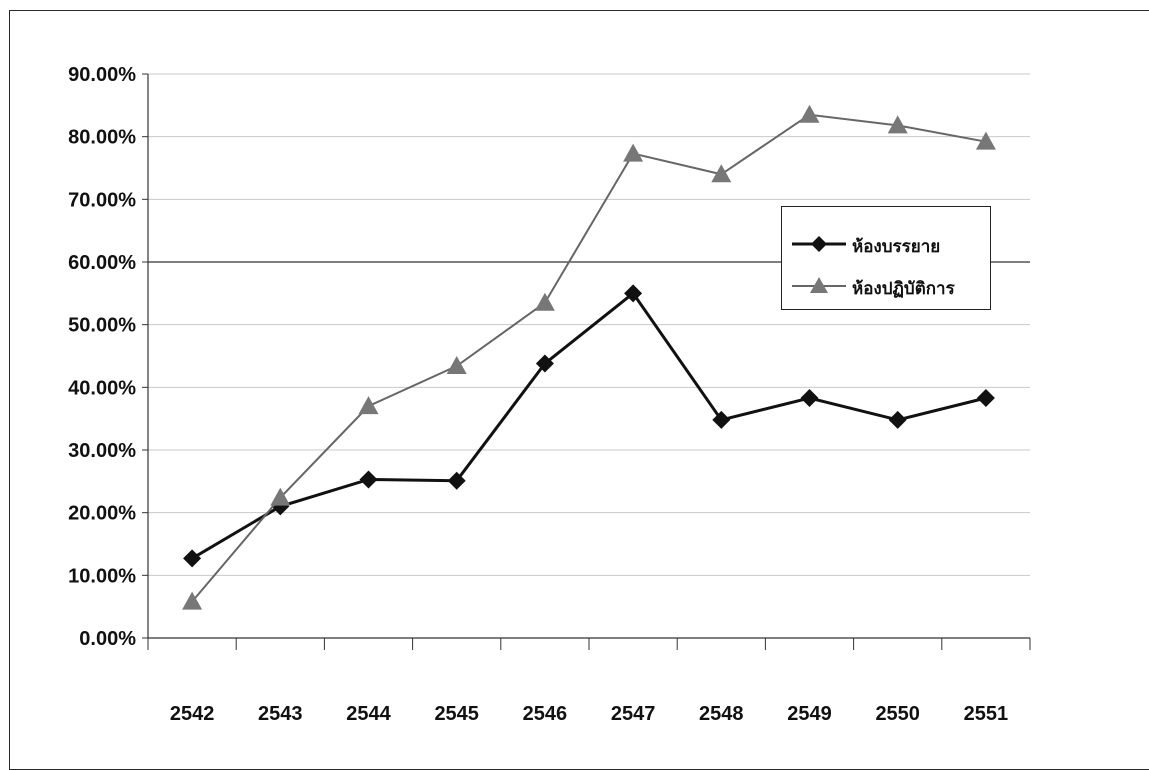  Describe the element at coordinates (102, 514) in the screenshot. I see `y-tick-label: 20.00%` at that location.